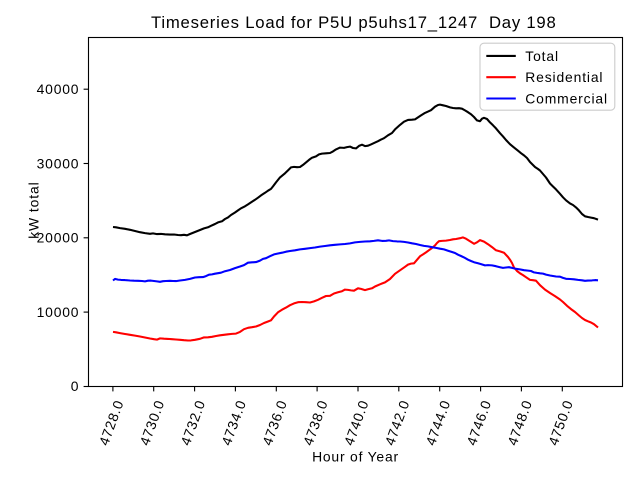 The height and width of the screenshot is (480, 640). I want to click on svg-text: Hour of Year, so click(355, 456).